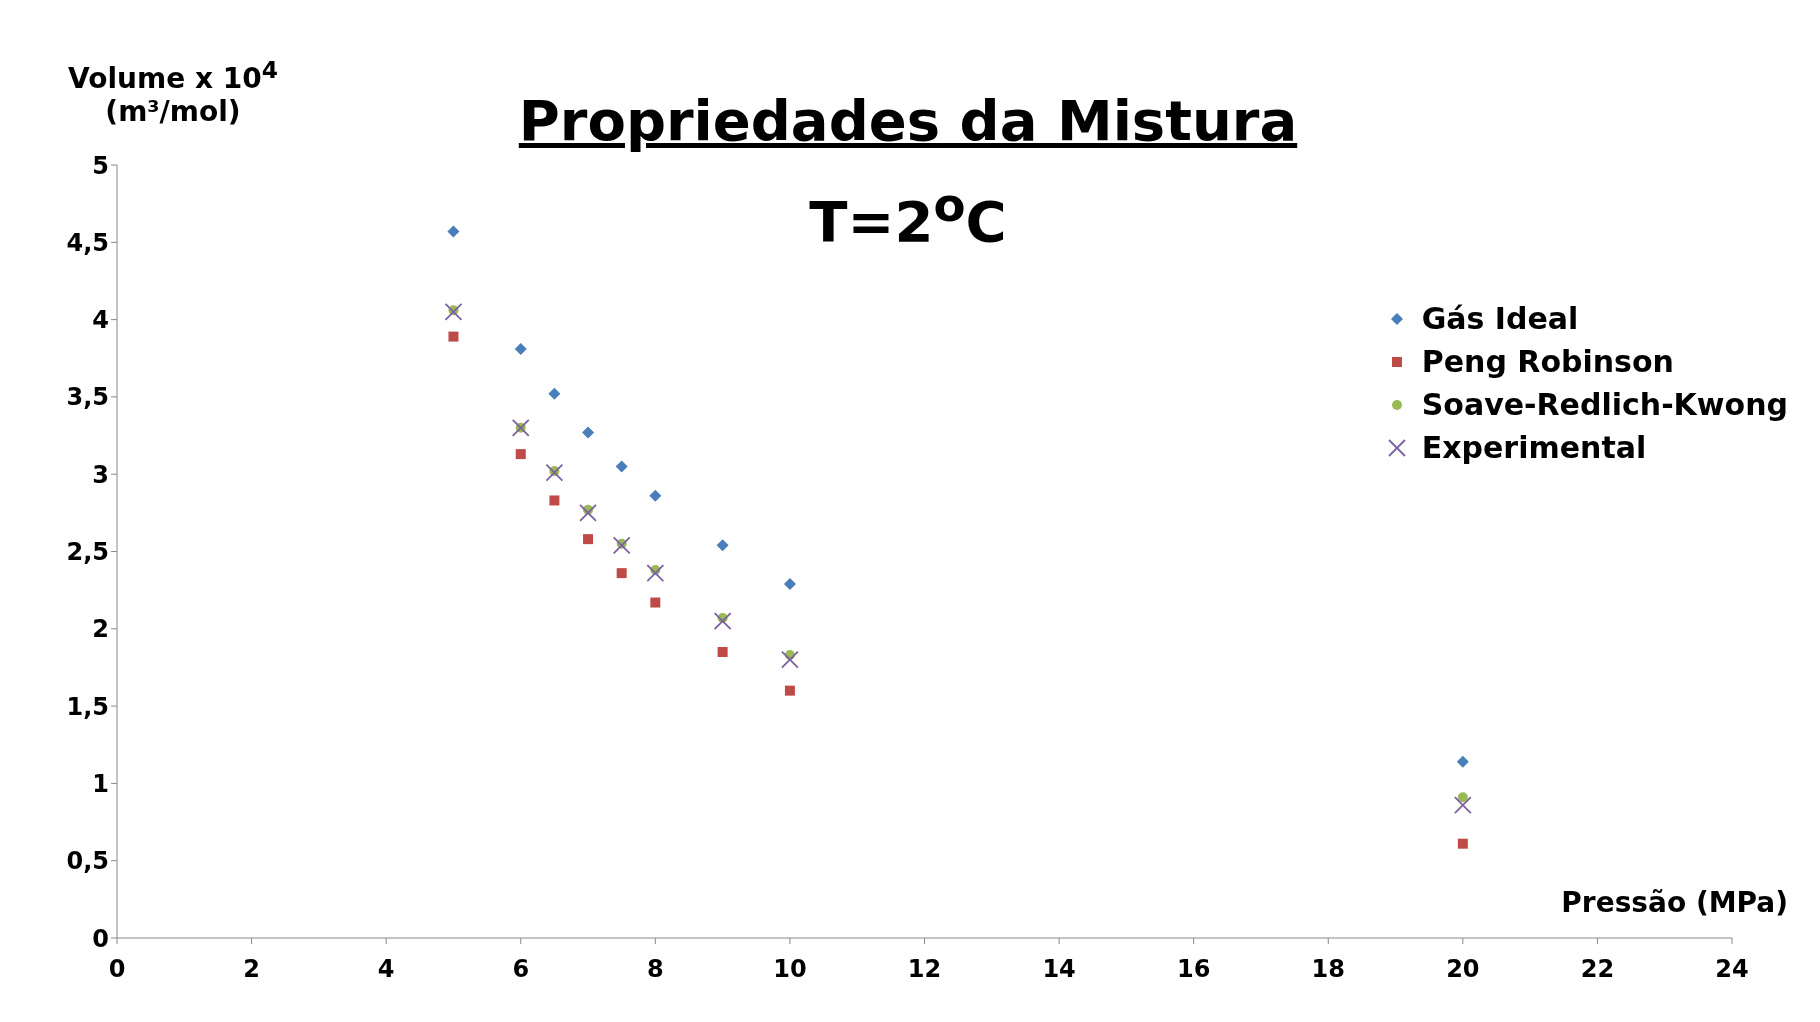 Image resolution: width=1820 pixels, height=1022 pixels. I want to click on x-axis-title: Pressão (MPa), so click(1674, 902).